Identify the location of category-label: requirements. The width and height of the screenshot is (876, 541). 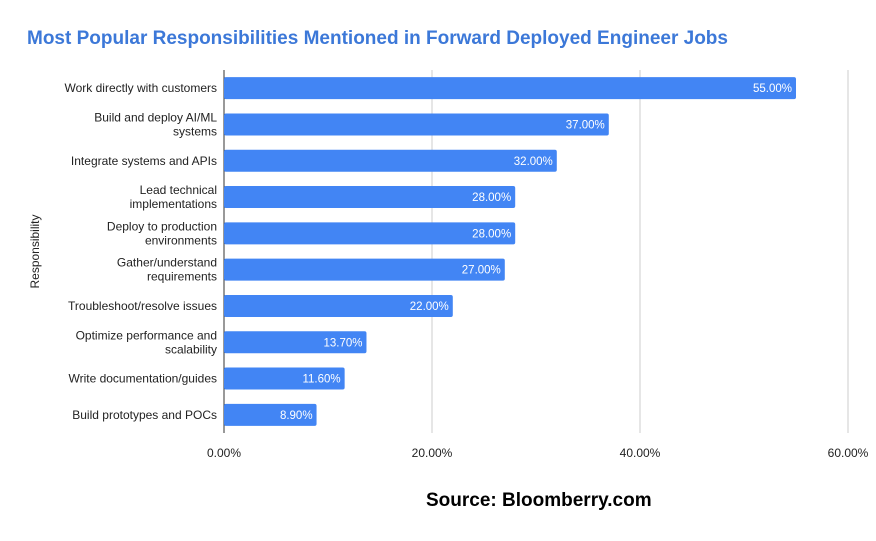
(182, 277).